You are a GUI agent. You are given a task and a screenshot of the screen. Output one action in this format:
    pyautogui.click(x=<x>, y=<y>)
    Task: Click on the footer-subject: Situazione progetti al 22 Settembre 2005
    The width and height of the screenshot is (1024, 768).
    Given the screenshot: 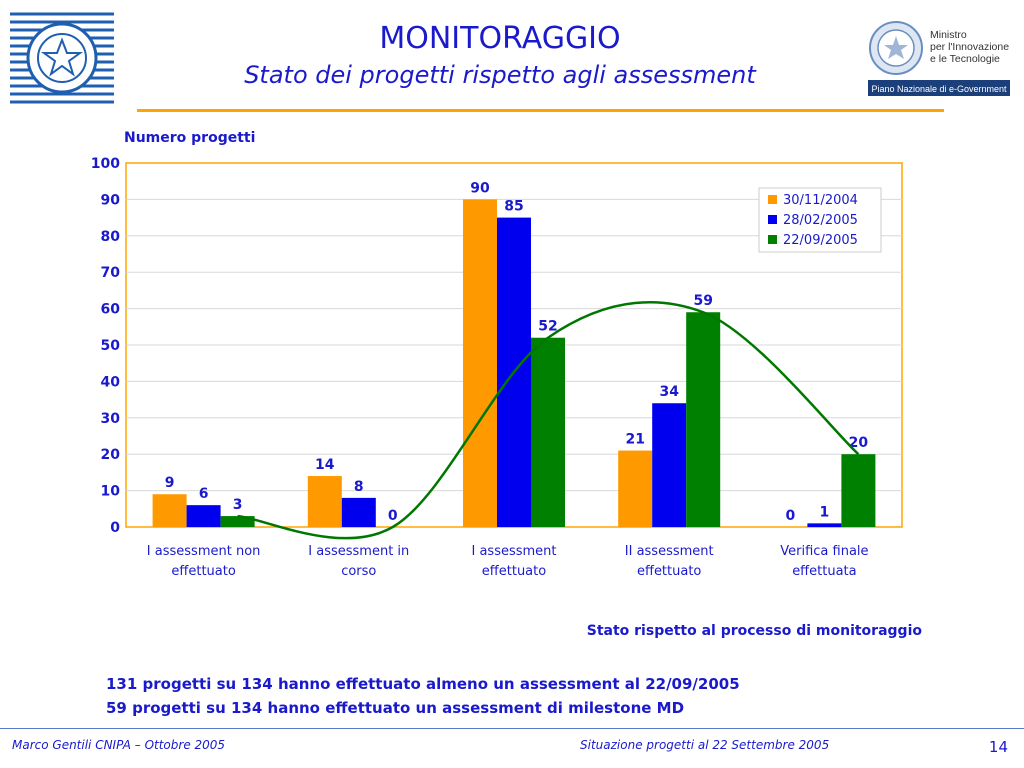 What is the action you would take?
    pyautogui.click(x=705, y=745)
    